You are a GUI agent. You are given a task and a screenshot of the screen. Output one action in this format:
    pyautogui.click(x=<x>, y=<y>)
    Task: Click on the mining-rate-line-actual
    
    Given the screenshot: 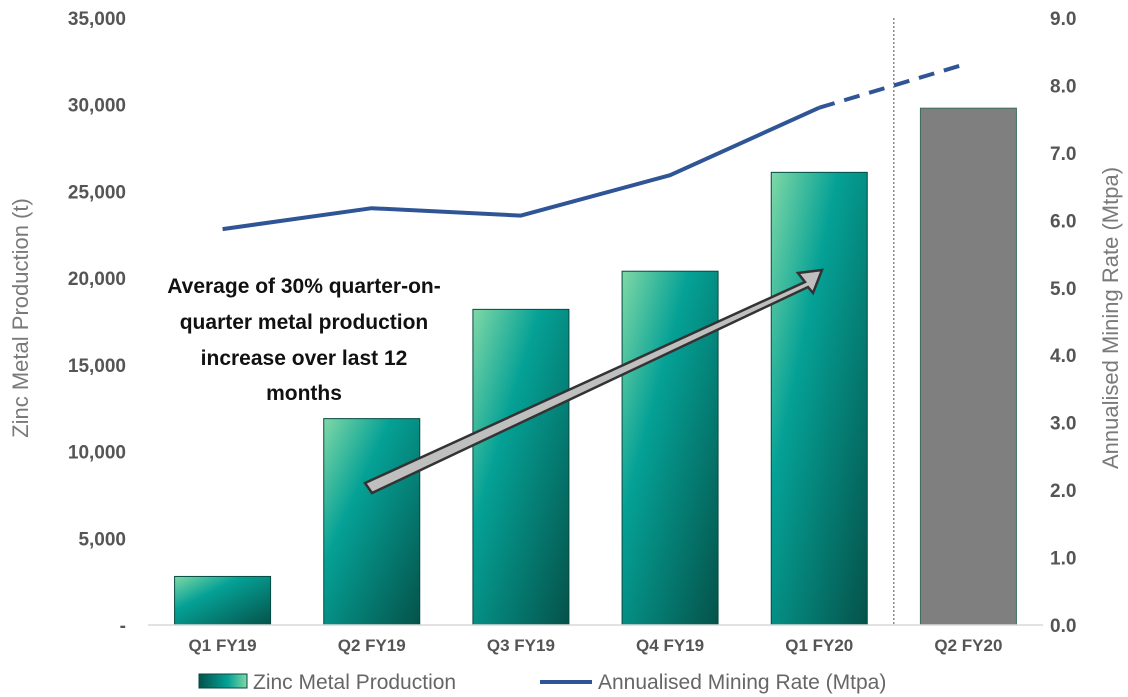 What is the action you would take?
    pyautogui.click(x=521, y=168)
    